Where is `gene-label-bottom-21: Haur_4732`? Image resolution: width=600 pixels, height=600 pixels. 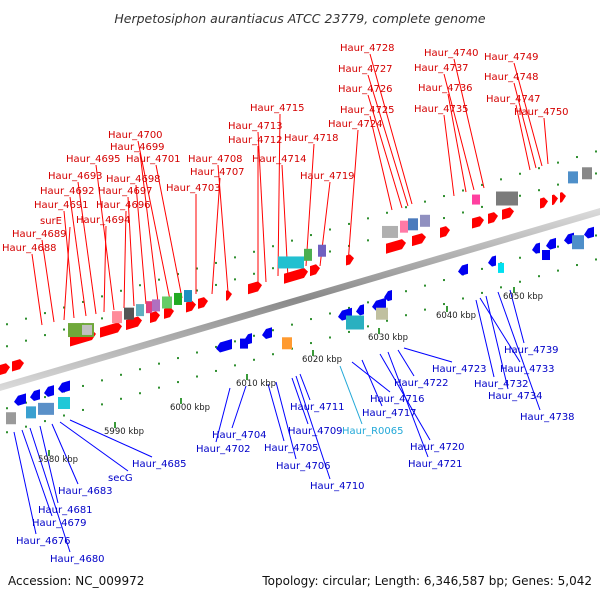 gene-label-bottom-21: Haur_4732 is located at coordinates (501, 384).